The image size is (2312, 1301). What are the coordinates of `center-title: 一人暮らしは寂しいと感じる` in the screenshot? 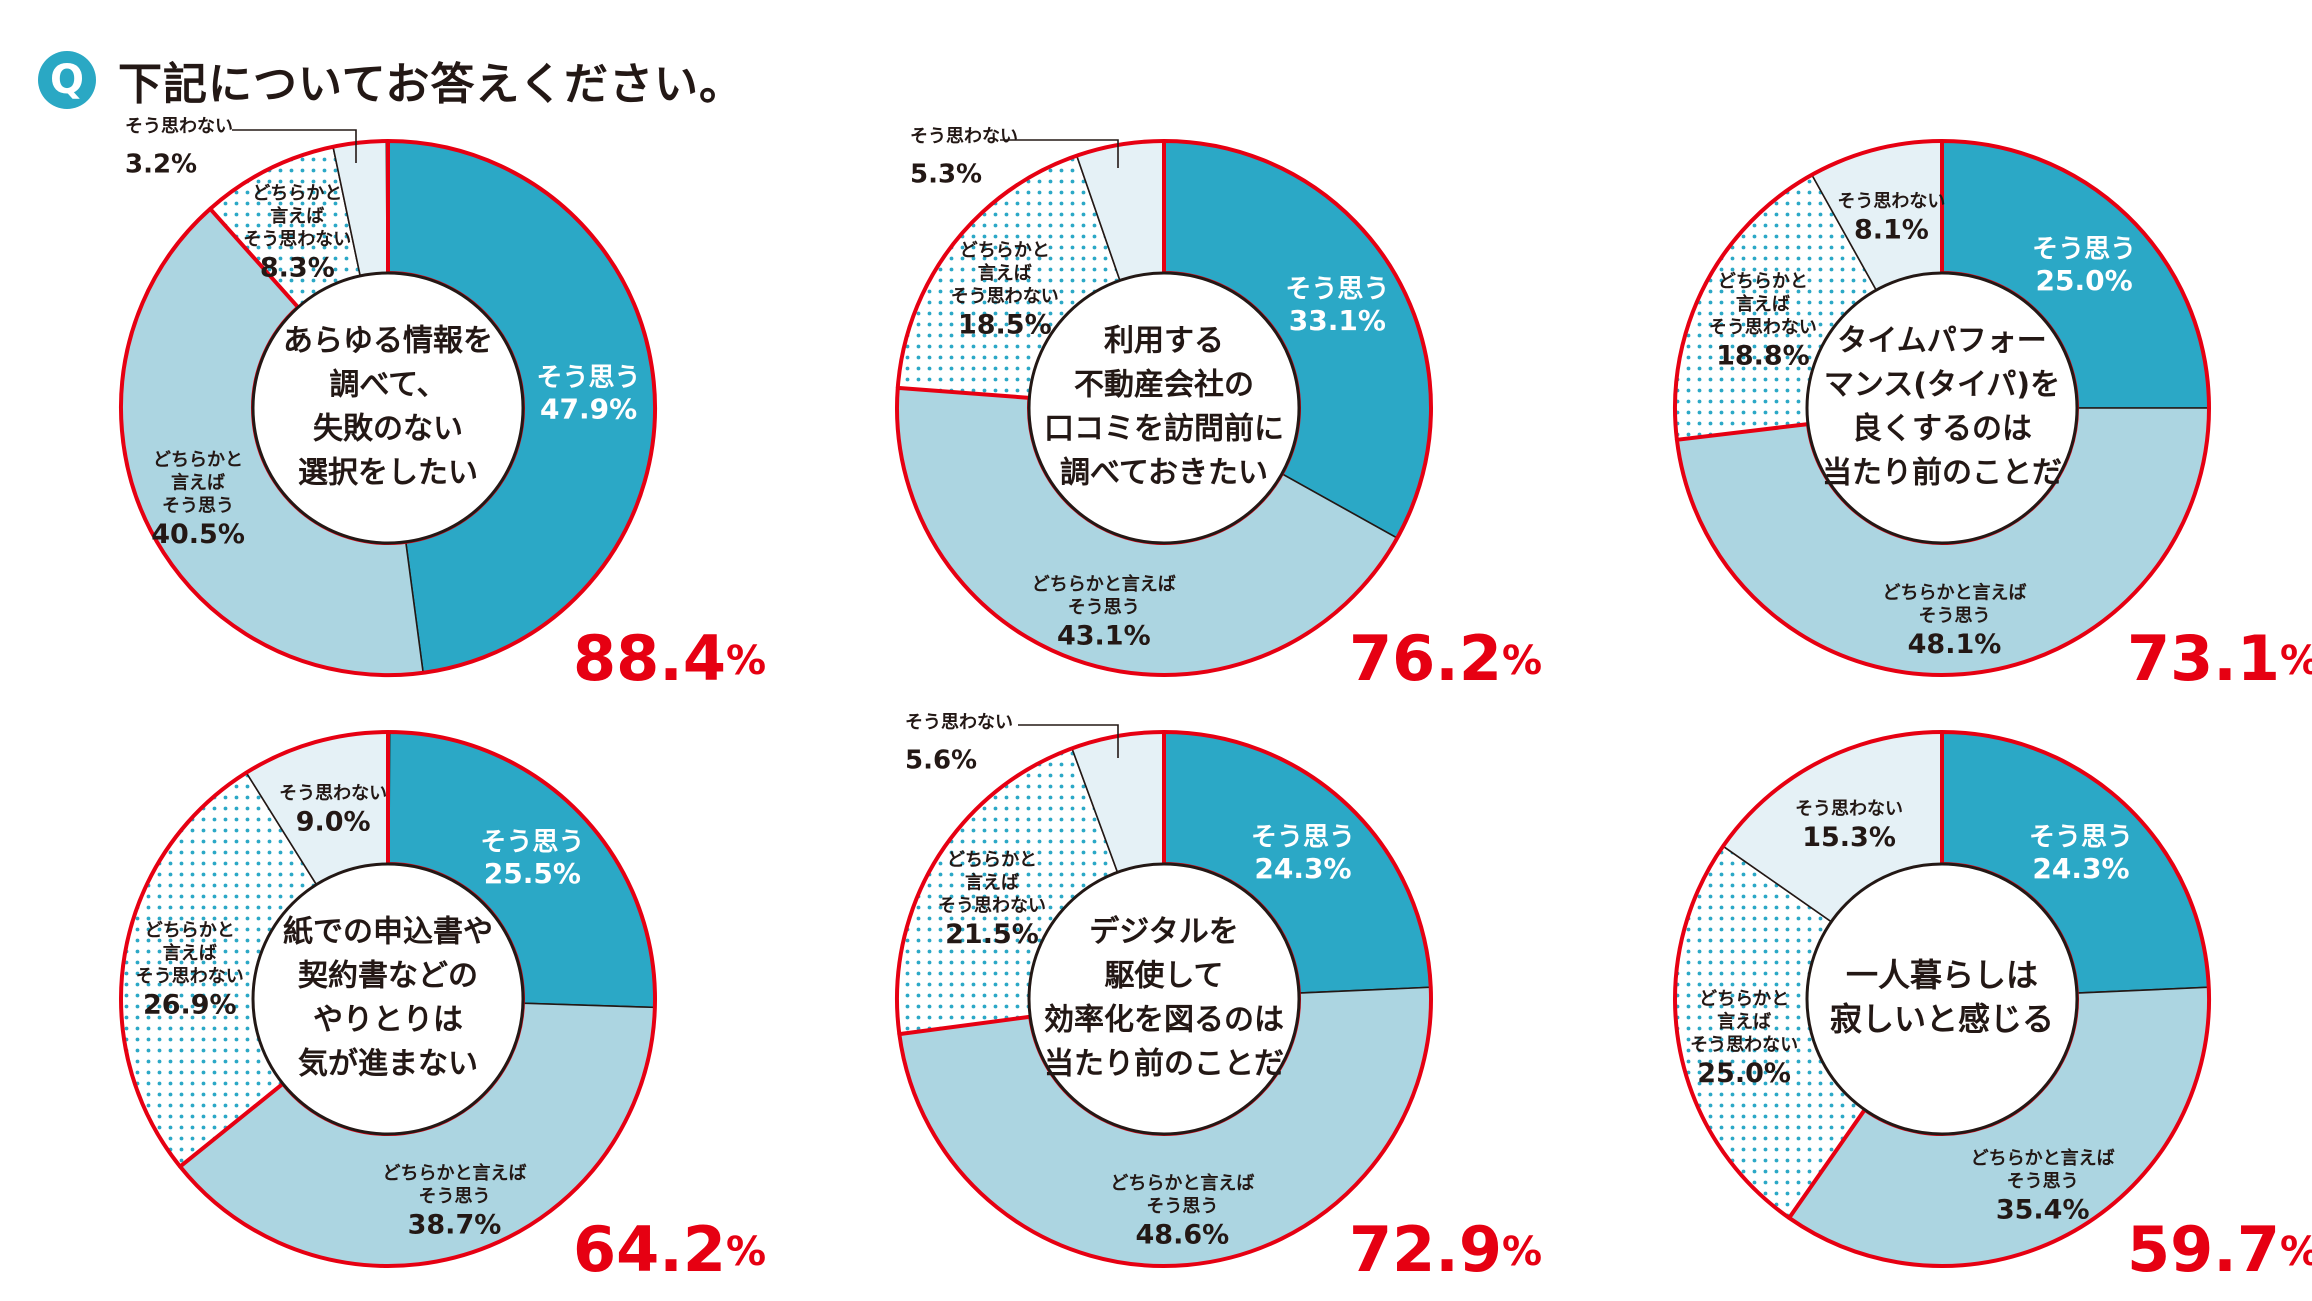 It's located at (1942, 997).